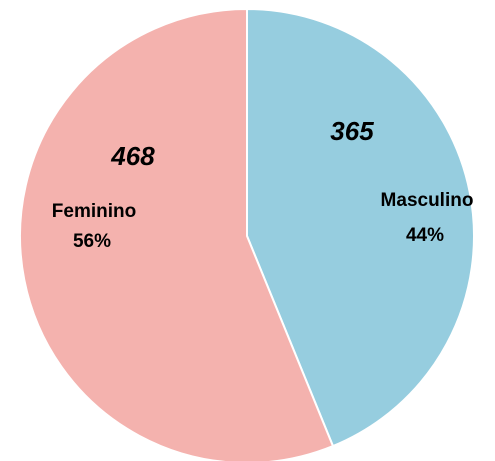 The width and height of the screenshot is (495, 461). What do you see at coordinates (132, 156) in the screenshot?
I see `value-label: 468` at bounding box center [132, 156].